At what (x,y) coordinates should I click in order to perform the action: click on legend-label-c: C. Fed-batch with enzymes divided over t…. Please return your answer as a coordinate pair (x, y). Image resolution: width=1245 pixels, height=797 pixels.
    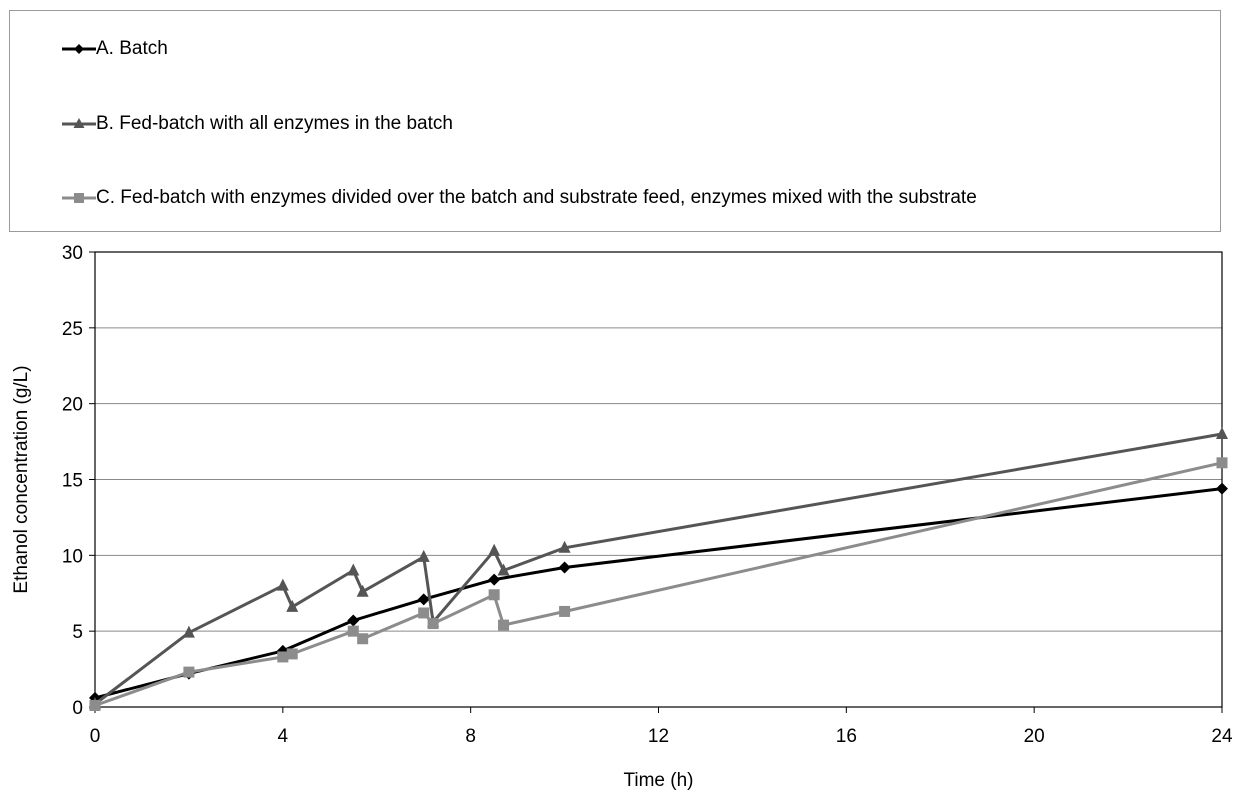
    Looking at the image, I should click on (536, 197).